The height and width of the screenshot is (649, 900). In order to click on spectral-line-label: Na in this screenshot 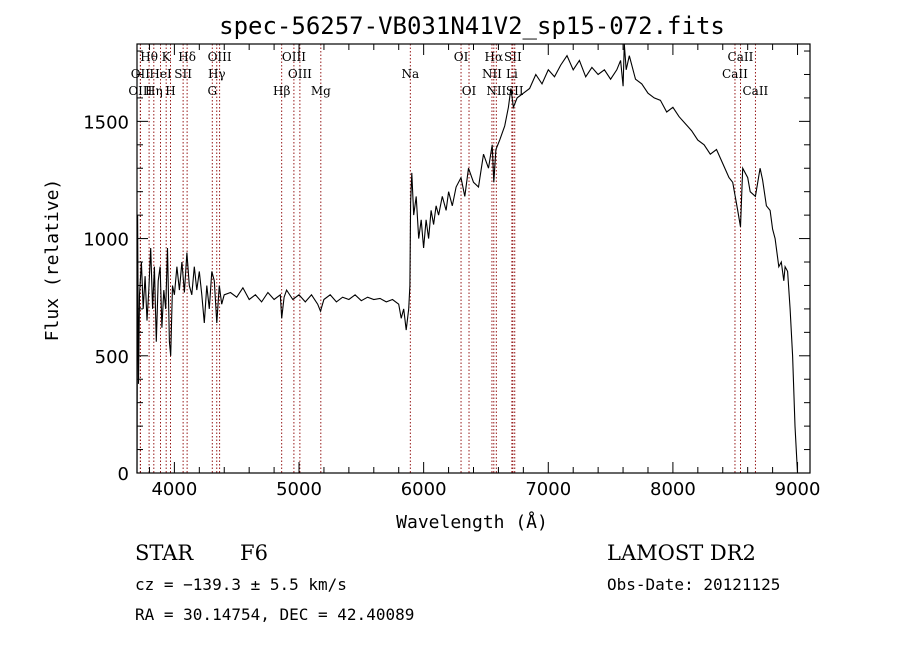, I will do `click(410, 74)`.